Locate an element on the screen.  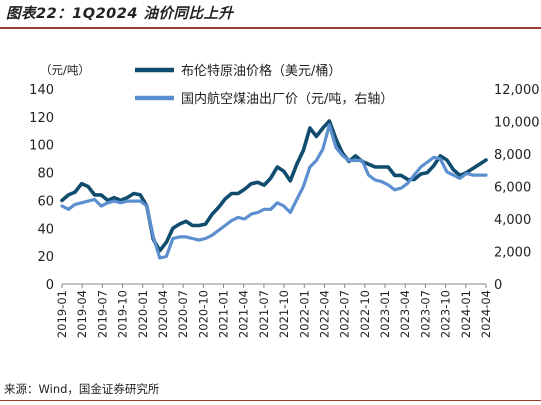
left-y-tick-label: 60 is located at coordinates (45, 201).